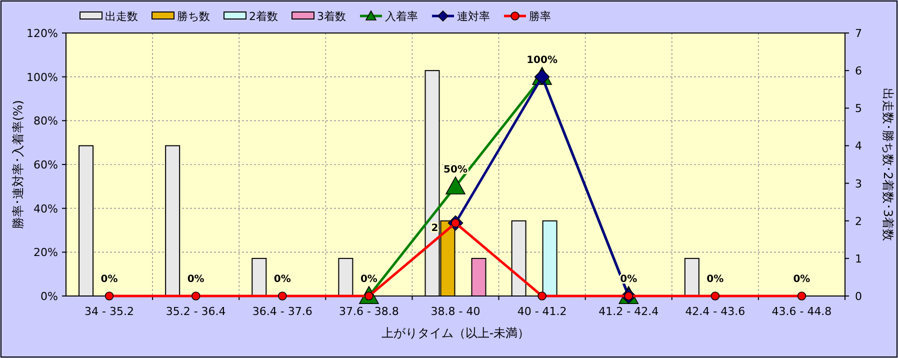 Image resolution: width=898 pixels, height=358 pixels. Describe the element at coordinates (401, 16) in the screenshot. I see `legend-label: 入着率` at that location.